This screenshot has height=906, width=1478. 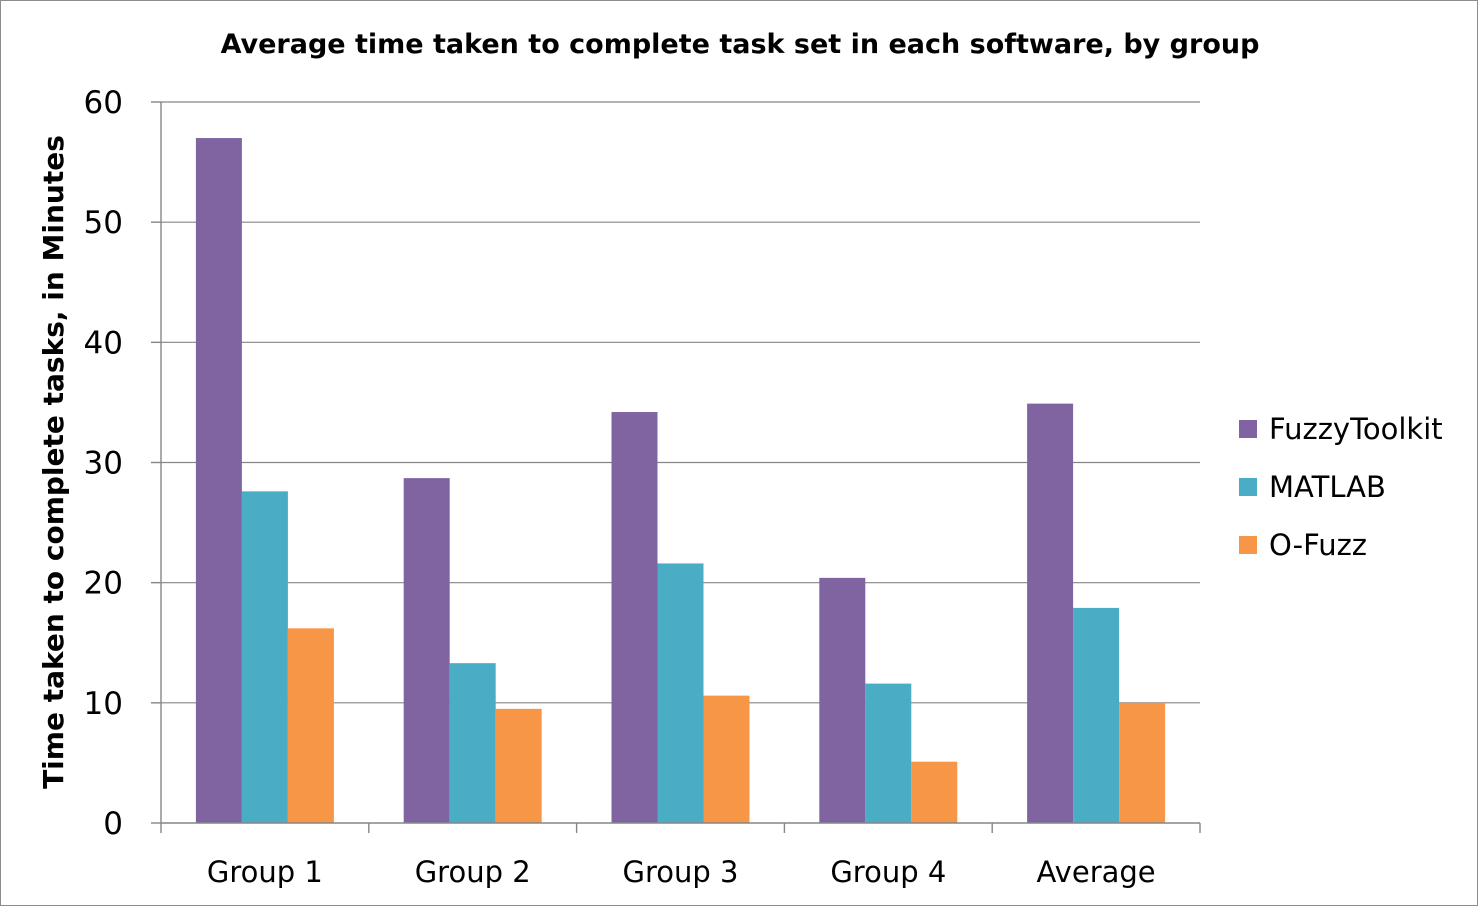 I want to click on legend-label-fuzzytoolkit: FuzzyToolkit, so click(x=1356, y=429).